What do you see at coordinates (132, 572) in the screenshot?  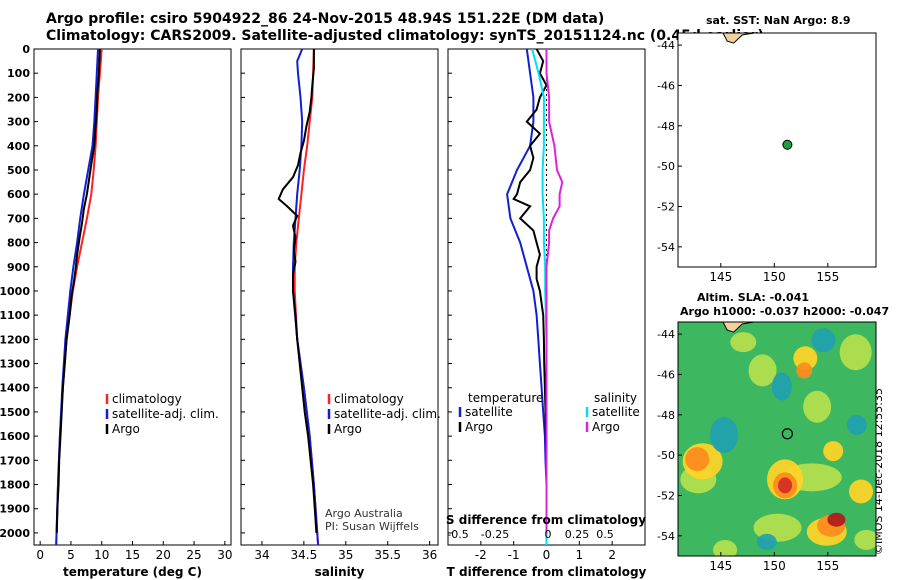 I see `x-axis-label: temperature (deg C)` at bounding box center [132, 572].